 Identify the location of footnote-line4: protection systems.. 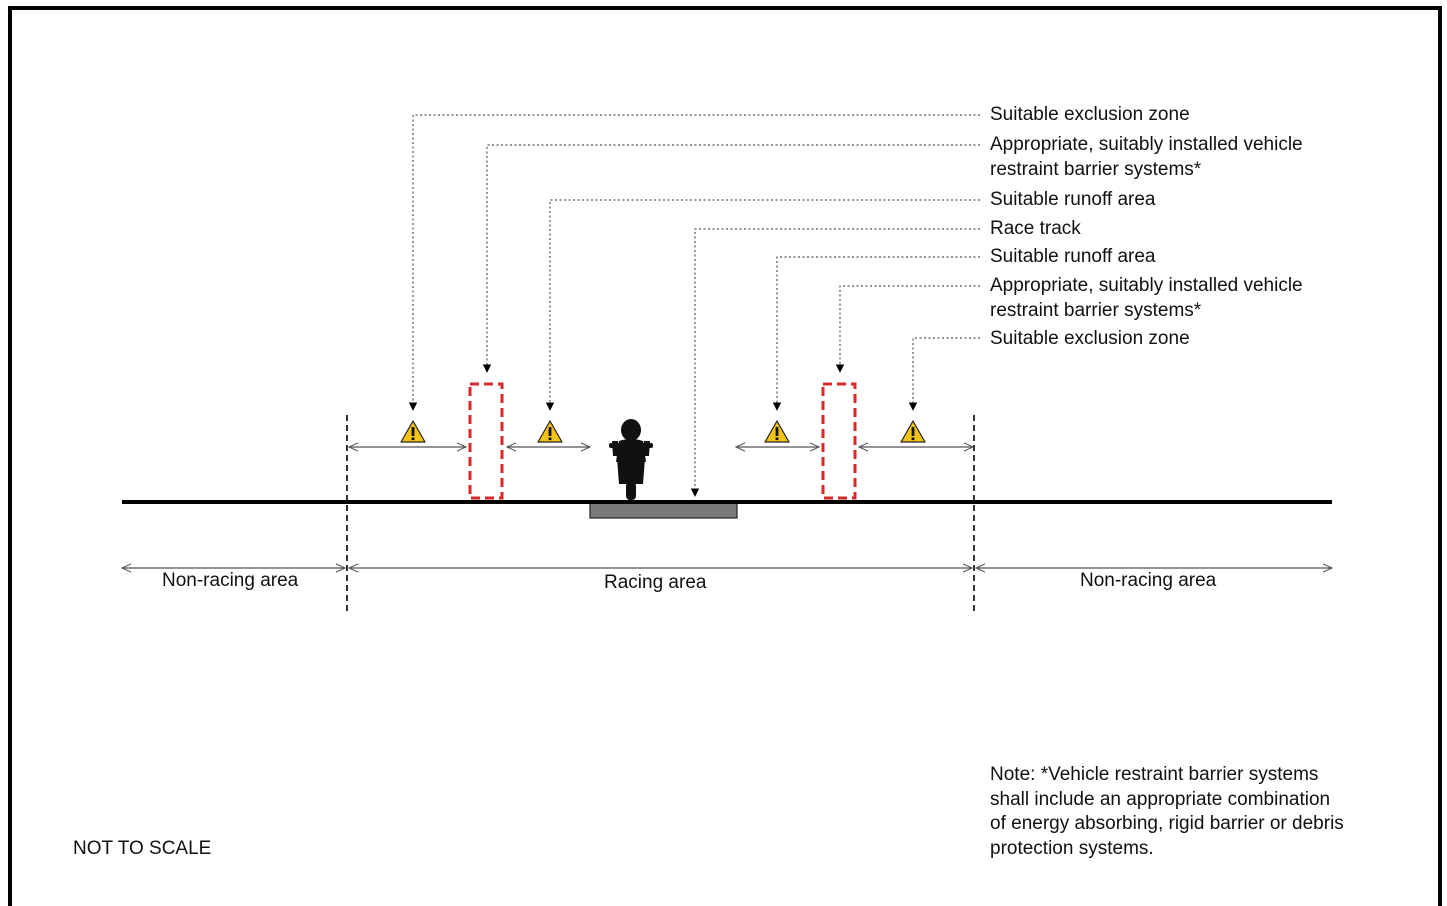
(1072, 848).